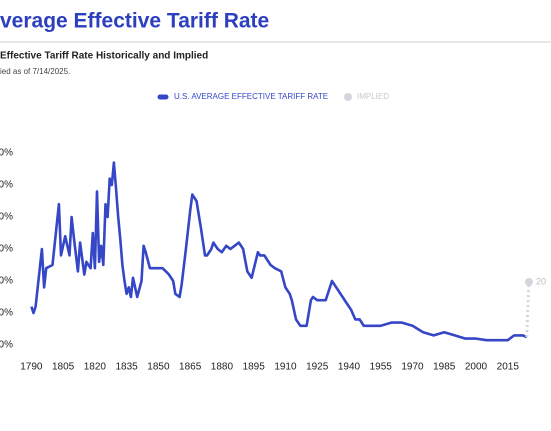 This screenshot has height=431, width=551. Describe the element at coordinates (476, 367) in the screenshot. I see `x-tick-label: 2000` at that location.